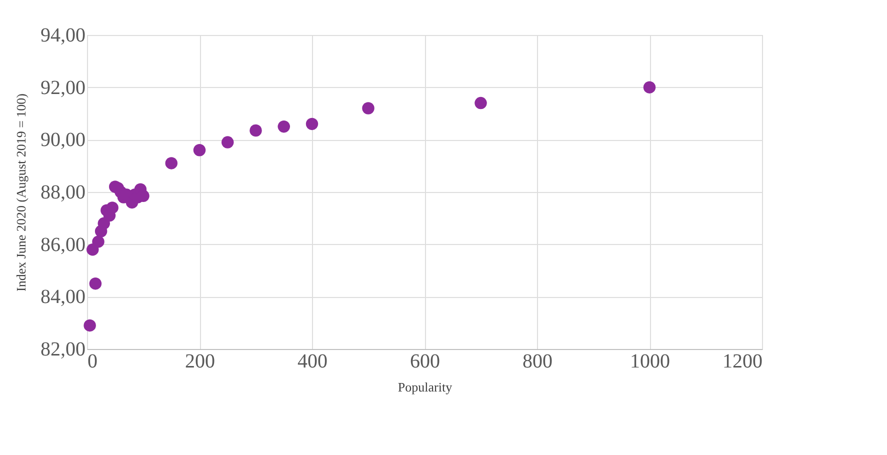 Image resolution: width=887 pixels, height=455 pixels. I want to click on y-tick-label: 86,00, so click(63, 245).